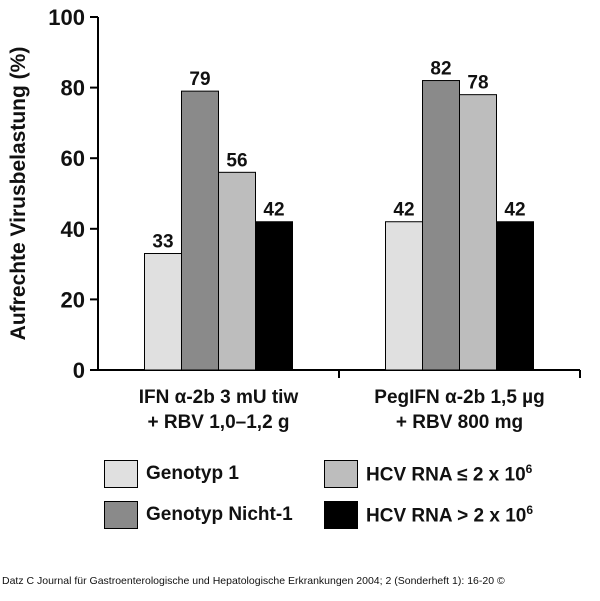 Image resolution: width=600 pixels, height=601 pixels. What do you see at coordinates (440, 69) in the screenshot?
I see `data-label: 82` at bounding box center [440, 69].